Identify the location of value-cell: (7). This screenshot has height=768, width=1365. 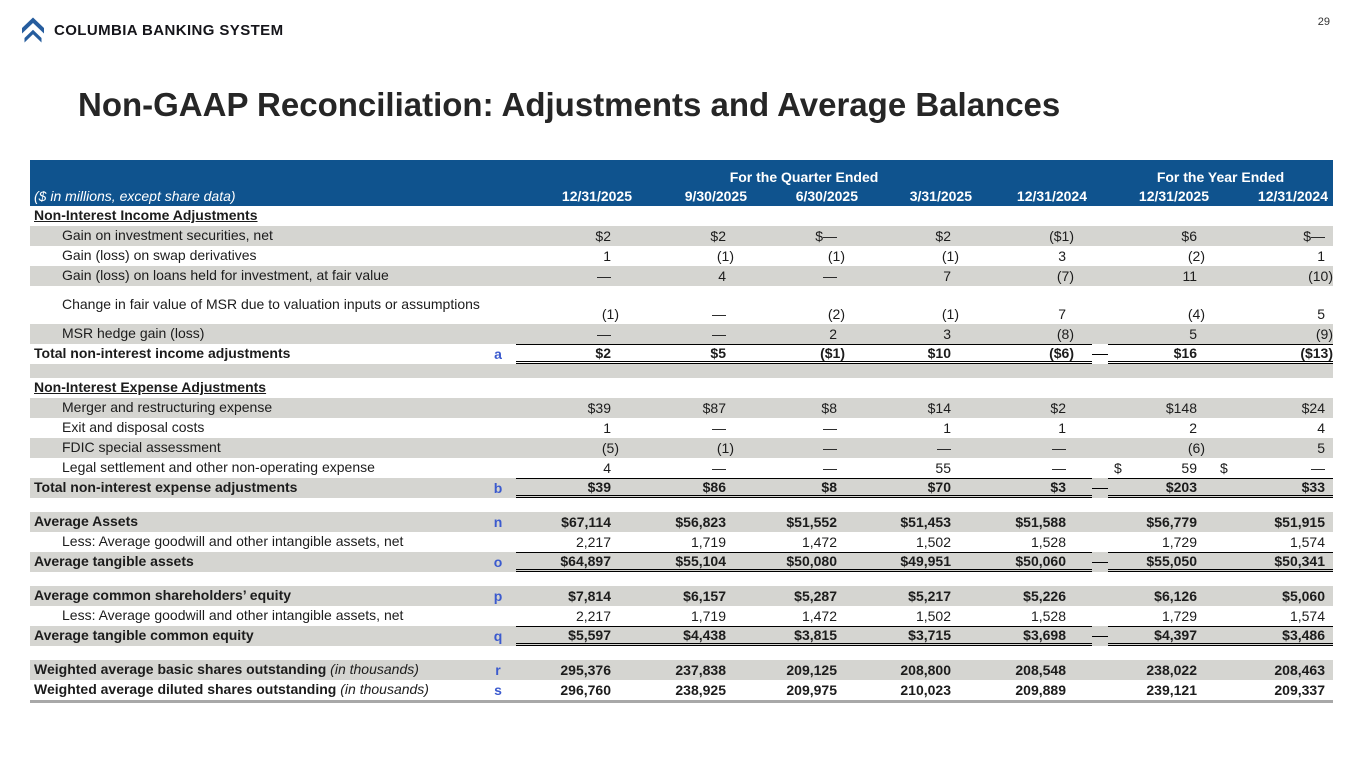
(1065, 276).